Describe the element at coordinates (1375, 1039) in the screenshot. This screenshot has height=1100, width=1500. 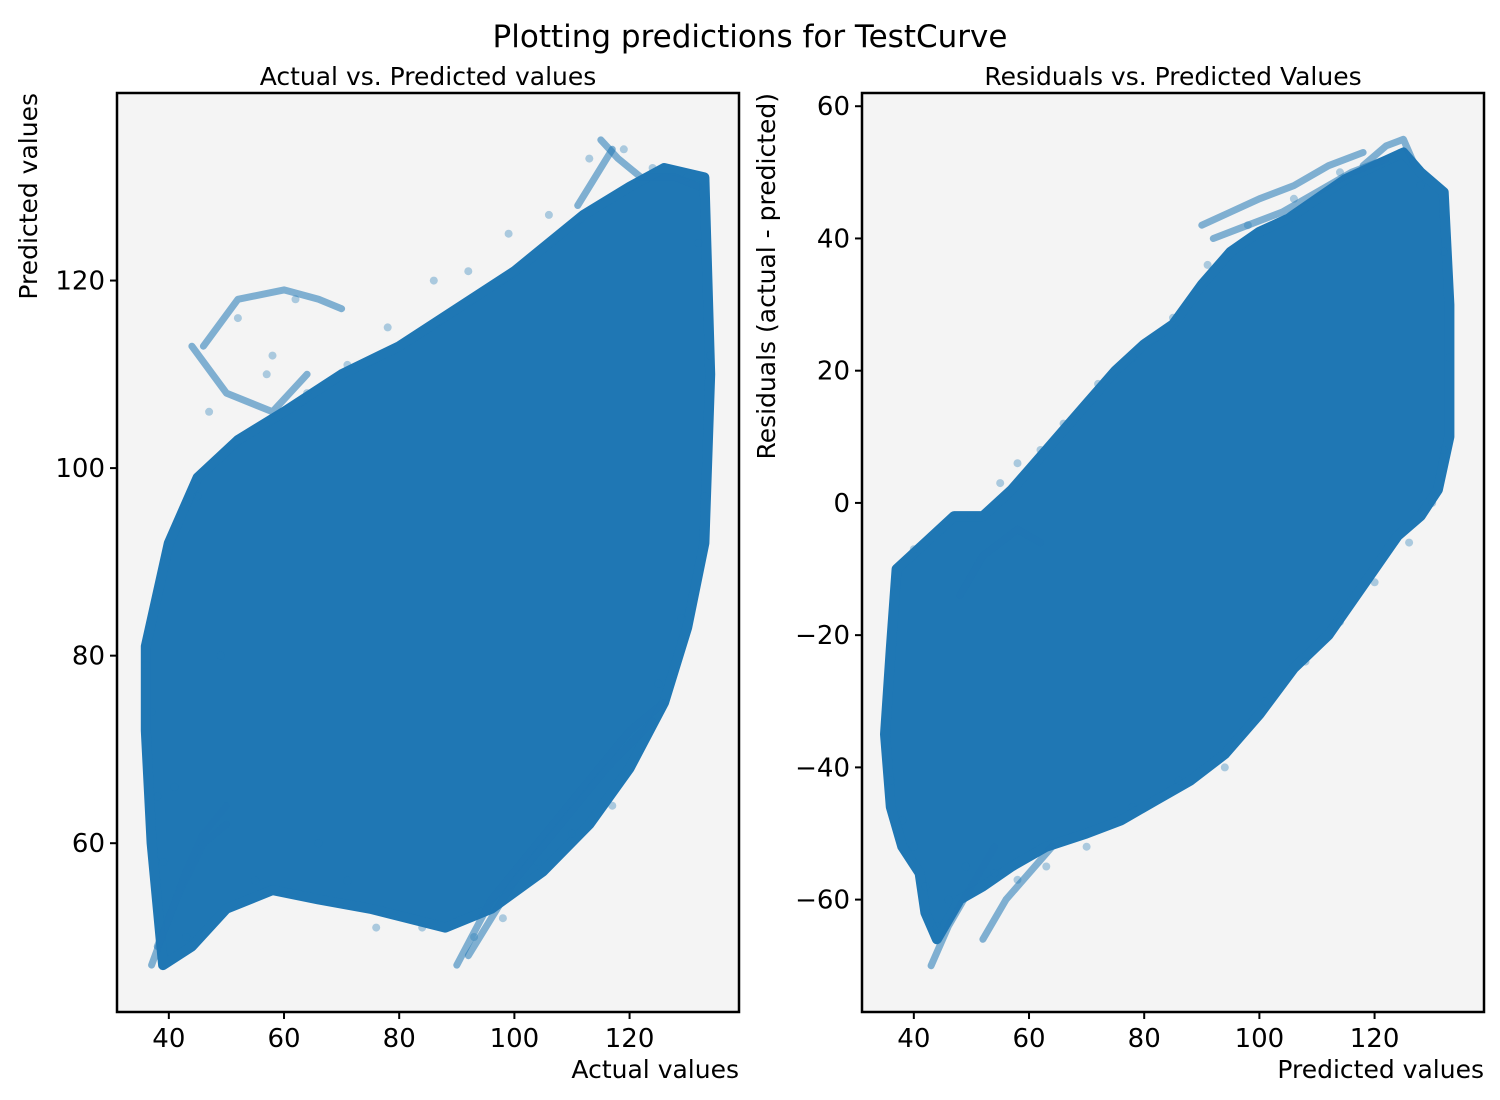
I see `right-x-tick-label-120: 120` at that location.